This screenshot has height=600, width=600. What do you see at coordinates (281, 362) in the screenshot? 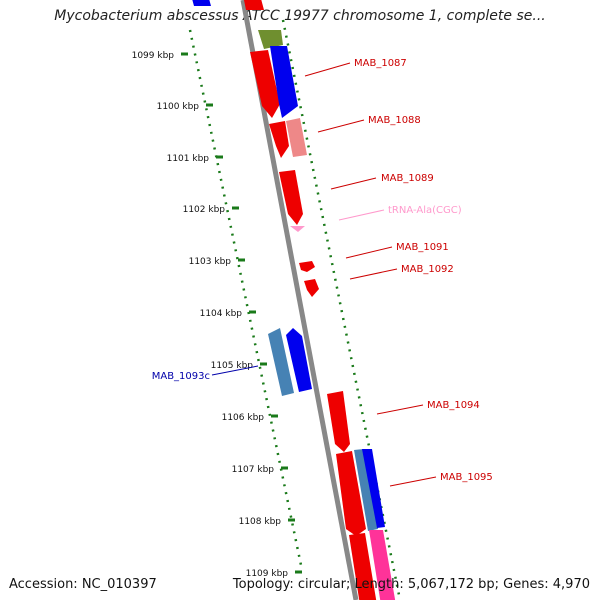
I see `gene-steelblue-1093c` at bounding box center [281, 362].